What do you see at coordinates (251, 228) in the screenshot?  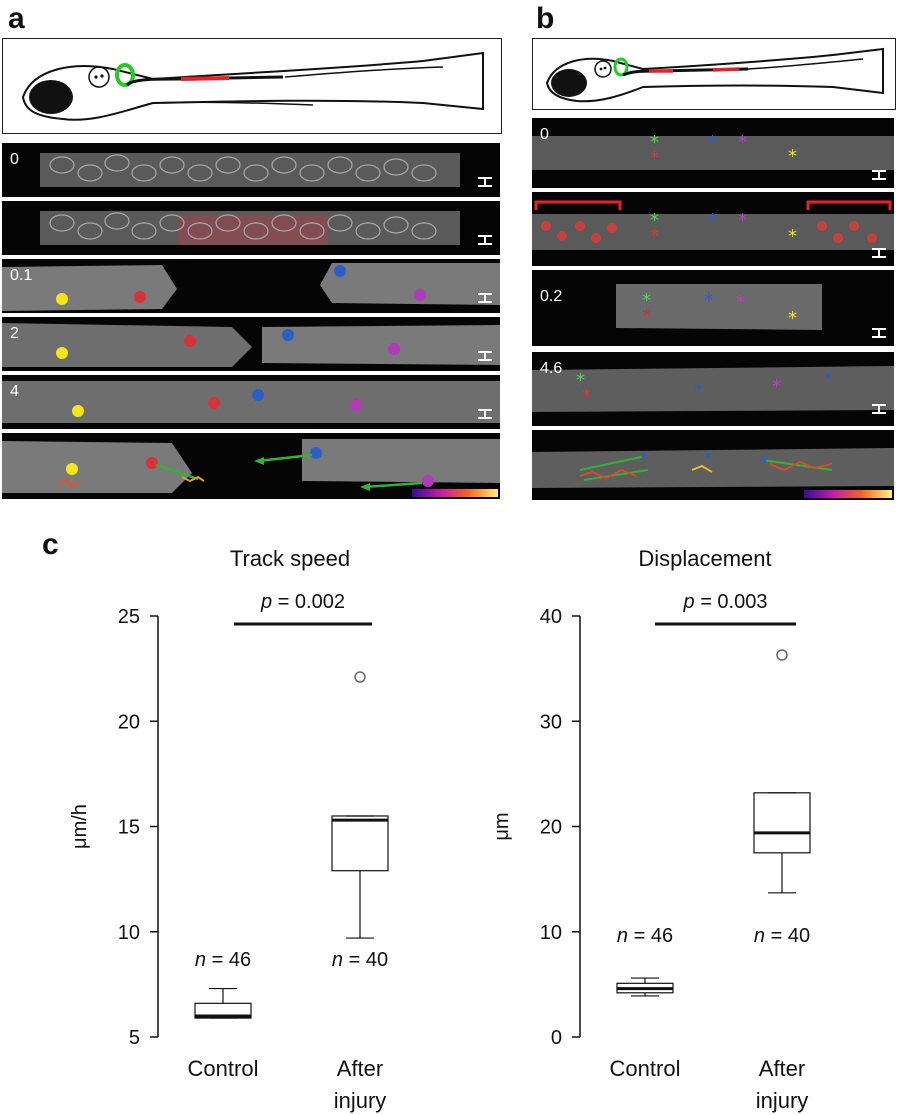 I see `micrograph-a-ablation` at bounding box center [251, 228].